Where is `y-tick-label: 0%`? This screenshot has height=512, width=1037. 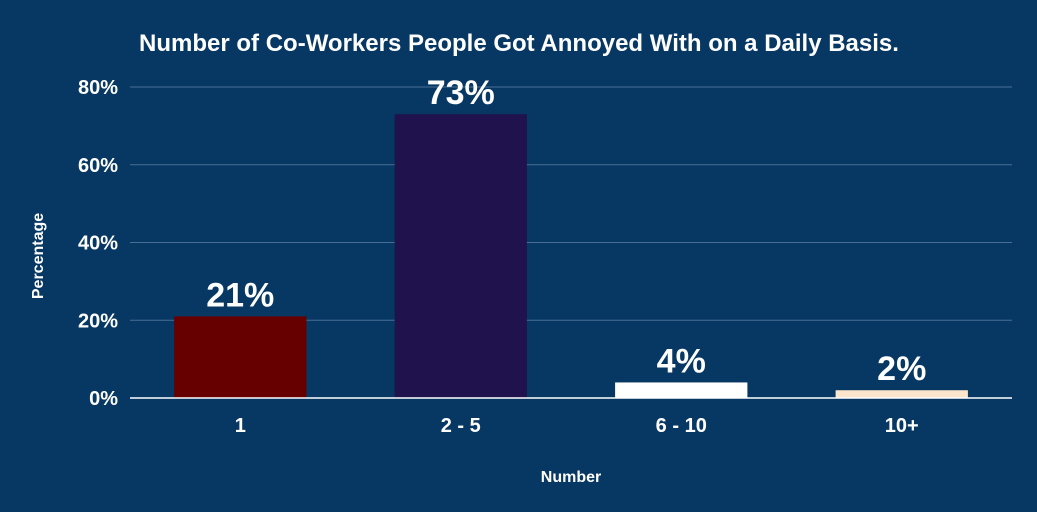
y-tick-label: 0% is located at coordinates (103, 399).